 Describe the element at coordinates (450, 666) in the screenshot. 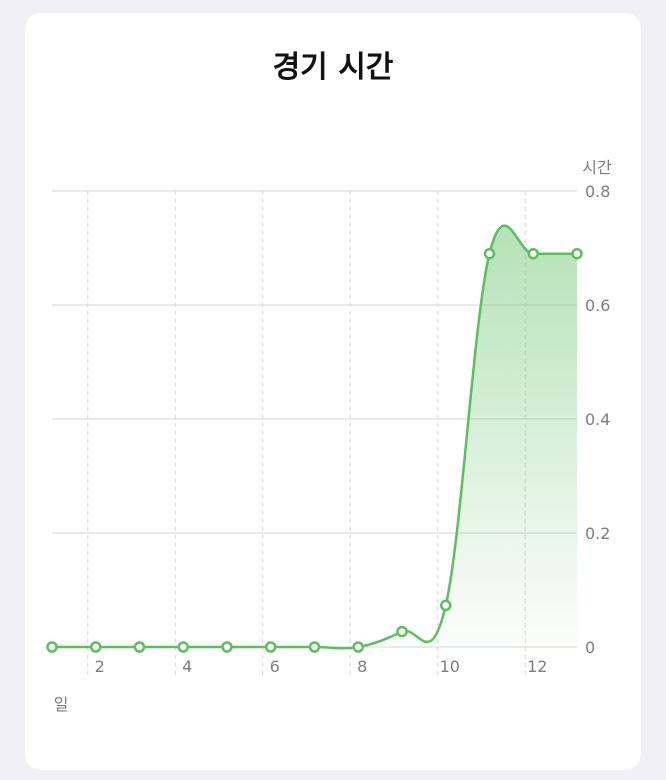

I see `x-tick-label: 10` at that location.